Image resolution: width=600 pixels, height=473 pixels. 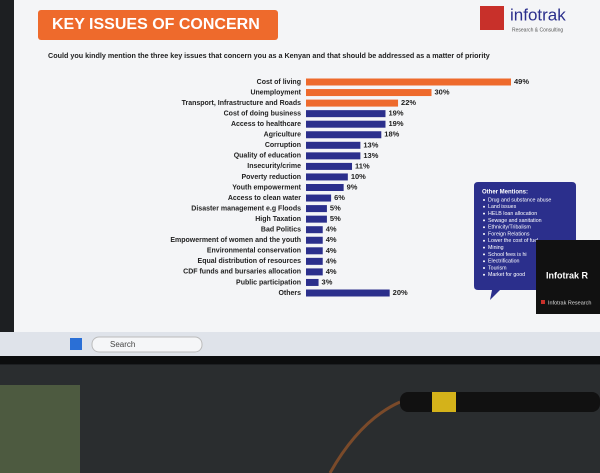 What do you see at coordinates (442, 92) in the screenshot?
I see `value-label: 30%` at bounding box center [442, 92].